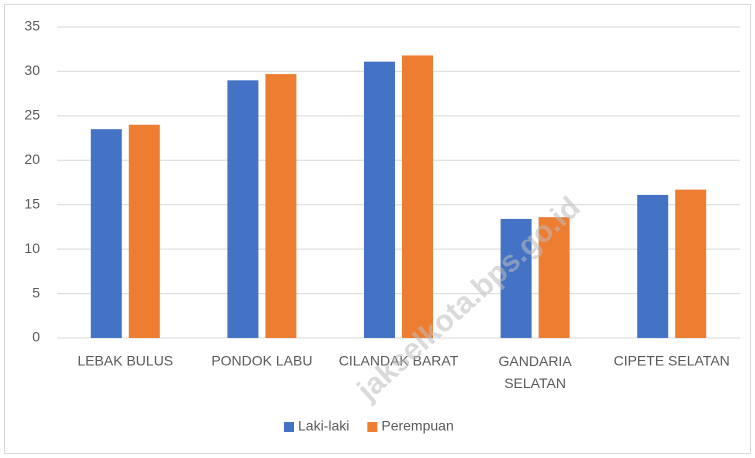 The width and height of the screenshot is (755, 458). Describe the element at coordinates (32, 203) in the screenshot. I see `y-tick-label: 15` at that location.